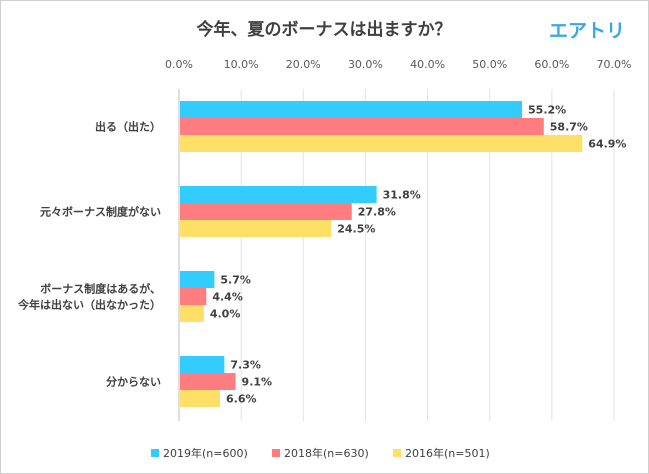 The height and width of the screenshot is (474, 649). What do you see at coordinates (205, 453) in the screenshot?
I see `legend-label: 2019年(n=600)` at bounding box center [205, 453].